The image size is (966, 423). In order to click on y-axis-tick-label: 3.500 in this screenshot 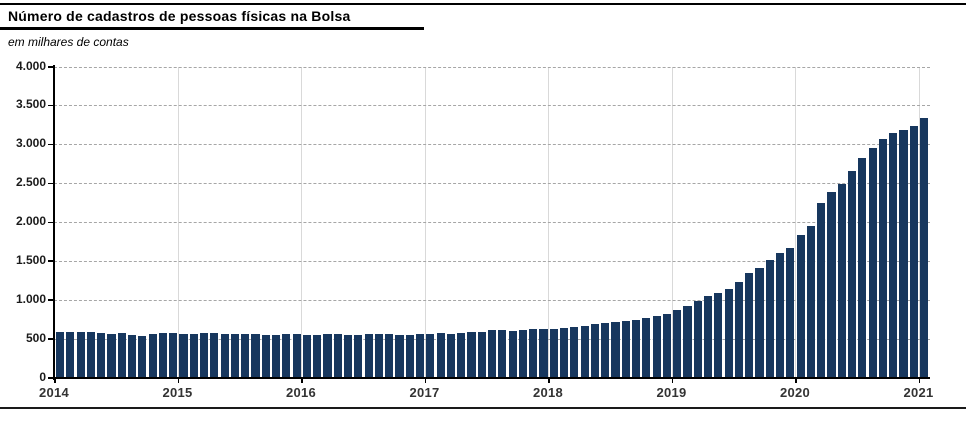, I will do `click(30, 104)`.